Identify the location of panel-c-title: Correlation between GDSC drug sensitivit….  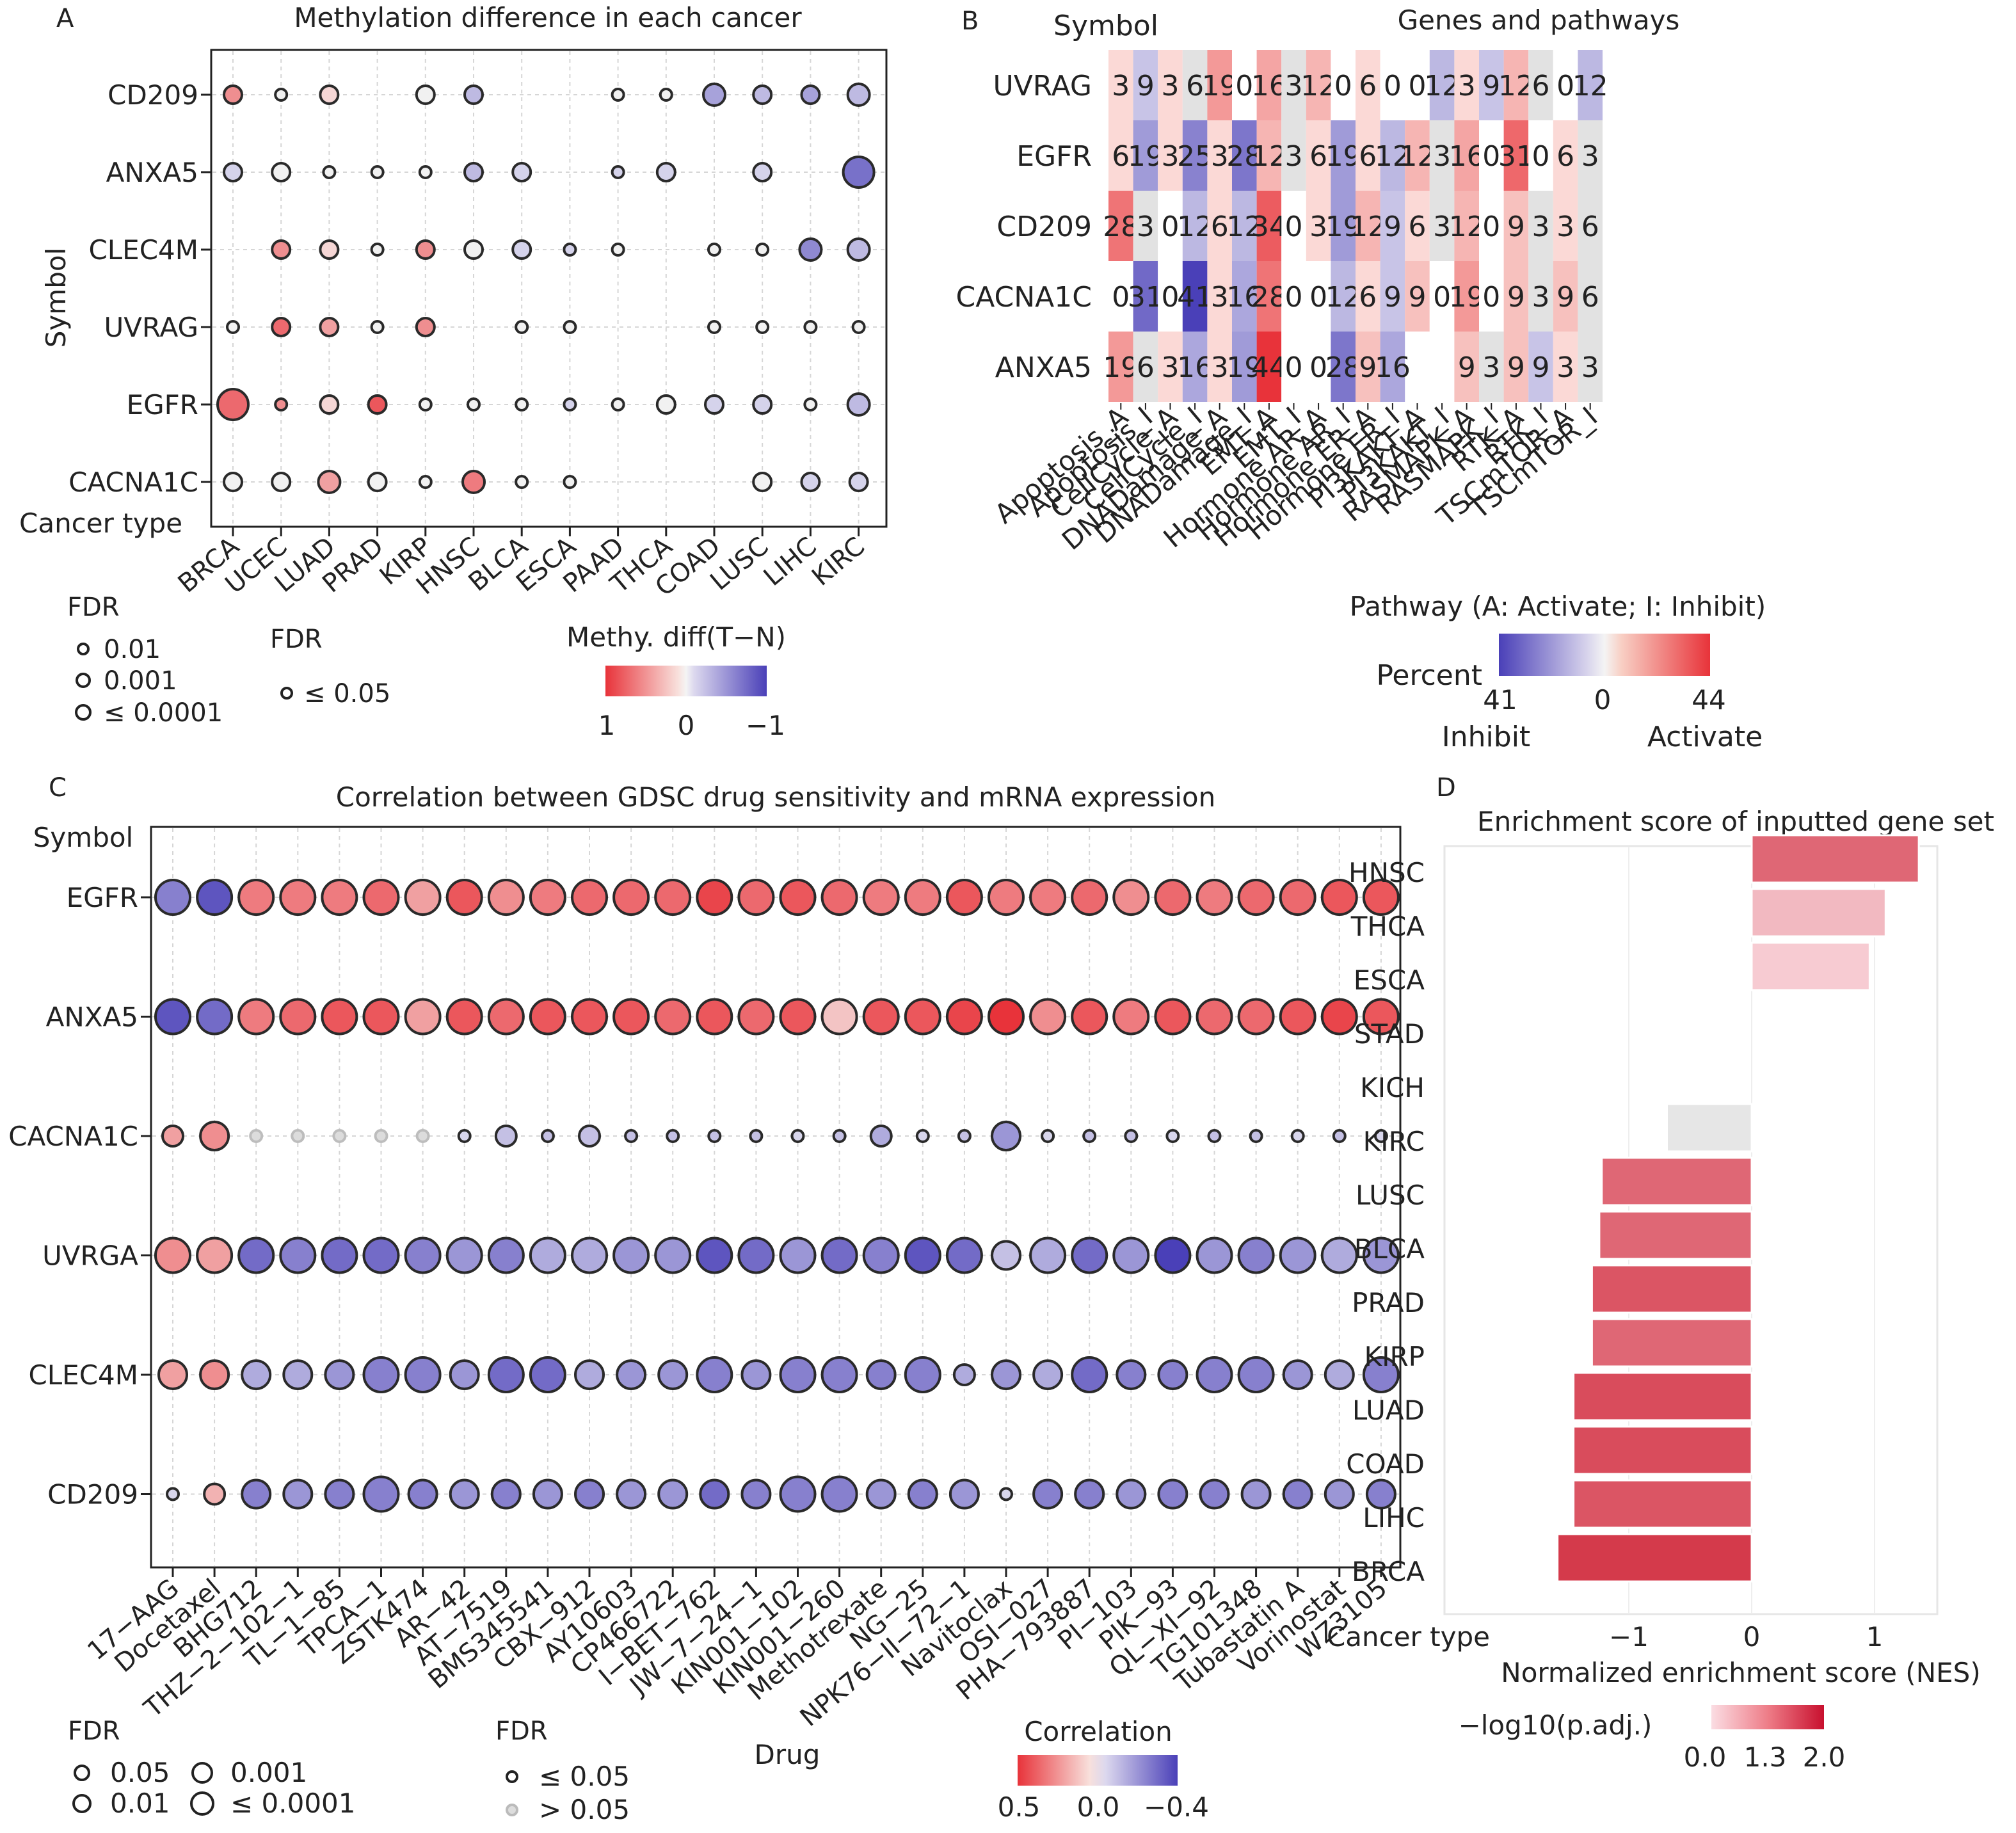
(775, 797).